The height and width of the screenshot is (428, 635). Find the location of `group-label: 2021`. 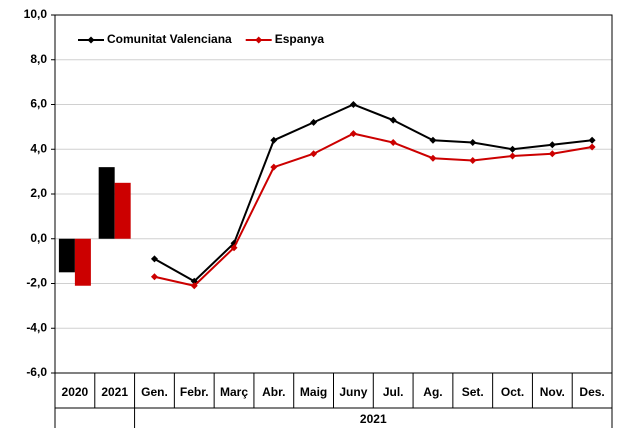

group-label: 2021 is located at coordinates (373, 419).